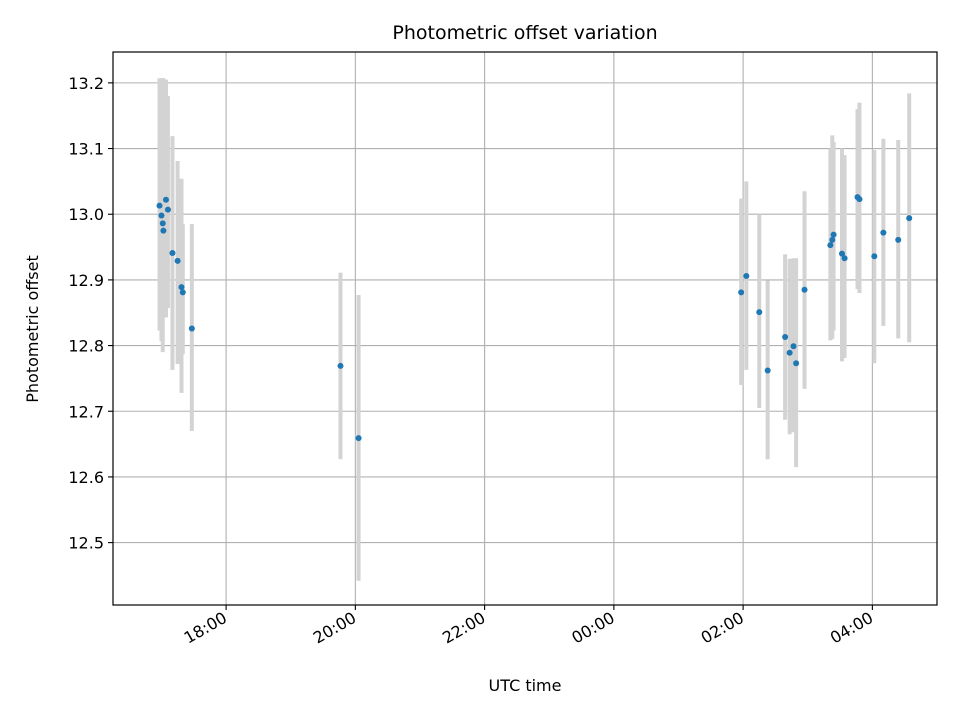 The image size is (960, 720). Describe the element at coordinates (32, 329) in the screenshot. I see `y-axis-label: Photometric offset` at that location.